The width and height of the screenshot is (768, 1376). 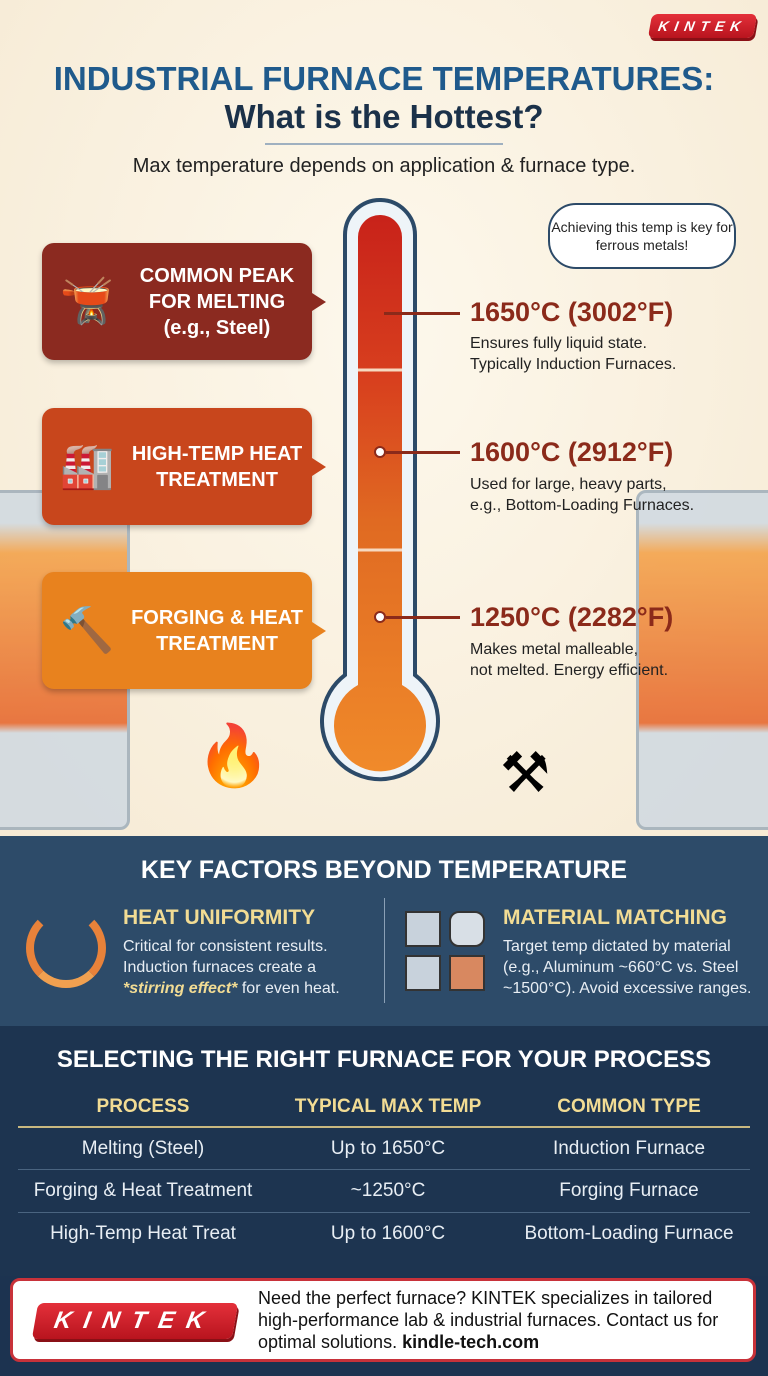 I want to click on table-cell: Melting (Steel), so click(x=143, y=1148).